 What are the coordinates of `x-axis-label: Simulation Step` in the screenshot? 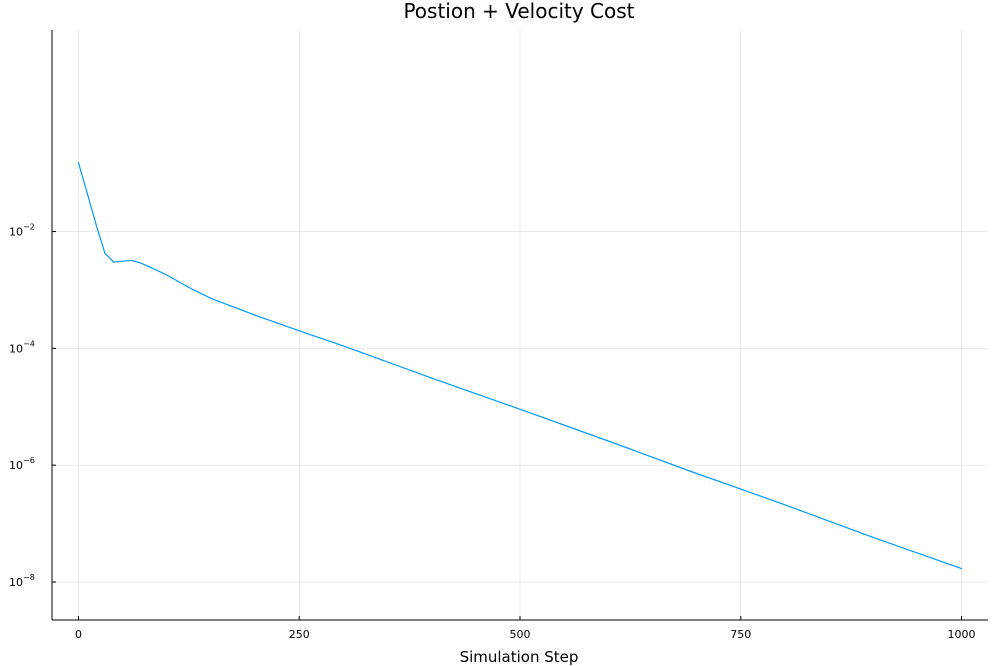 It's located at (519, 657).